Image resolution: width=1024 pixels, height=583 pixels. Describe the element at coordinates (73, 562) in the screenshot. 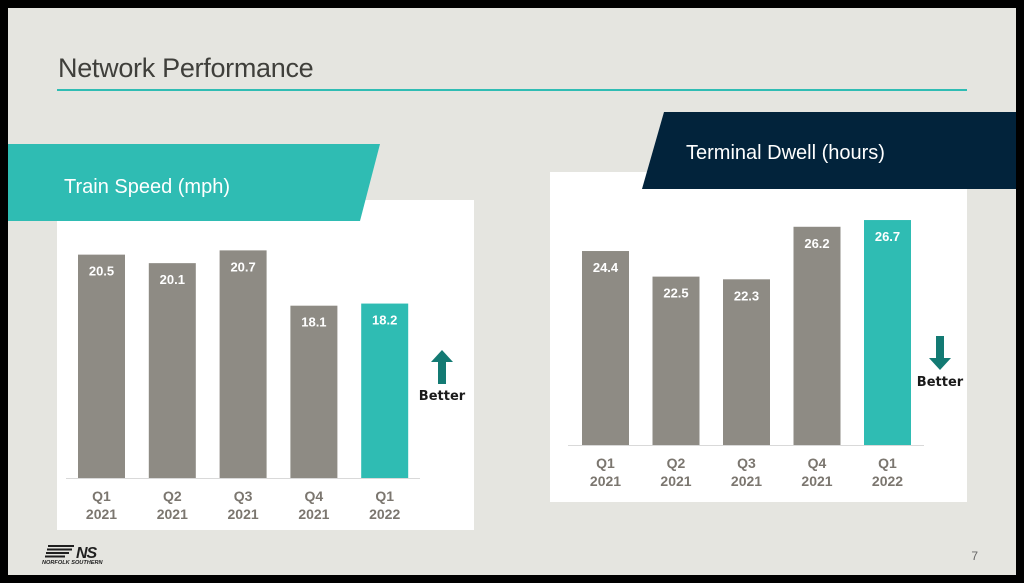

I see `logo-text: NORFOLK SOUTHERN` at that location.